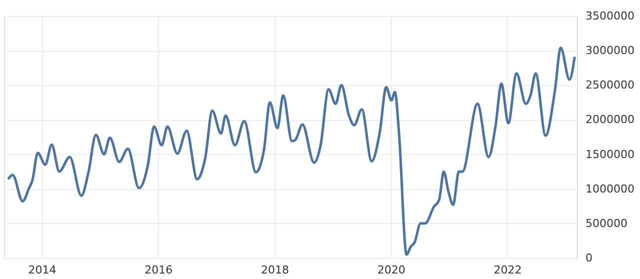  Describe the element at coordinates (610, 16) in the screenshot. I see `y-tick-label: 3500000` at that location.